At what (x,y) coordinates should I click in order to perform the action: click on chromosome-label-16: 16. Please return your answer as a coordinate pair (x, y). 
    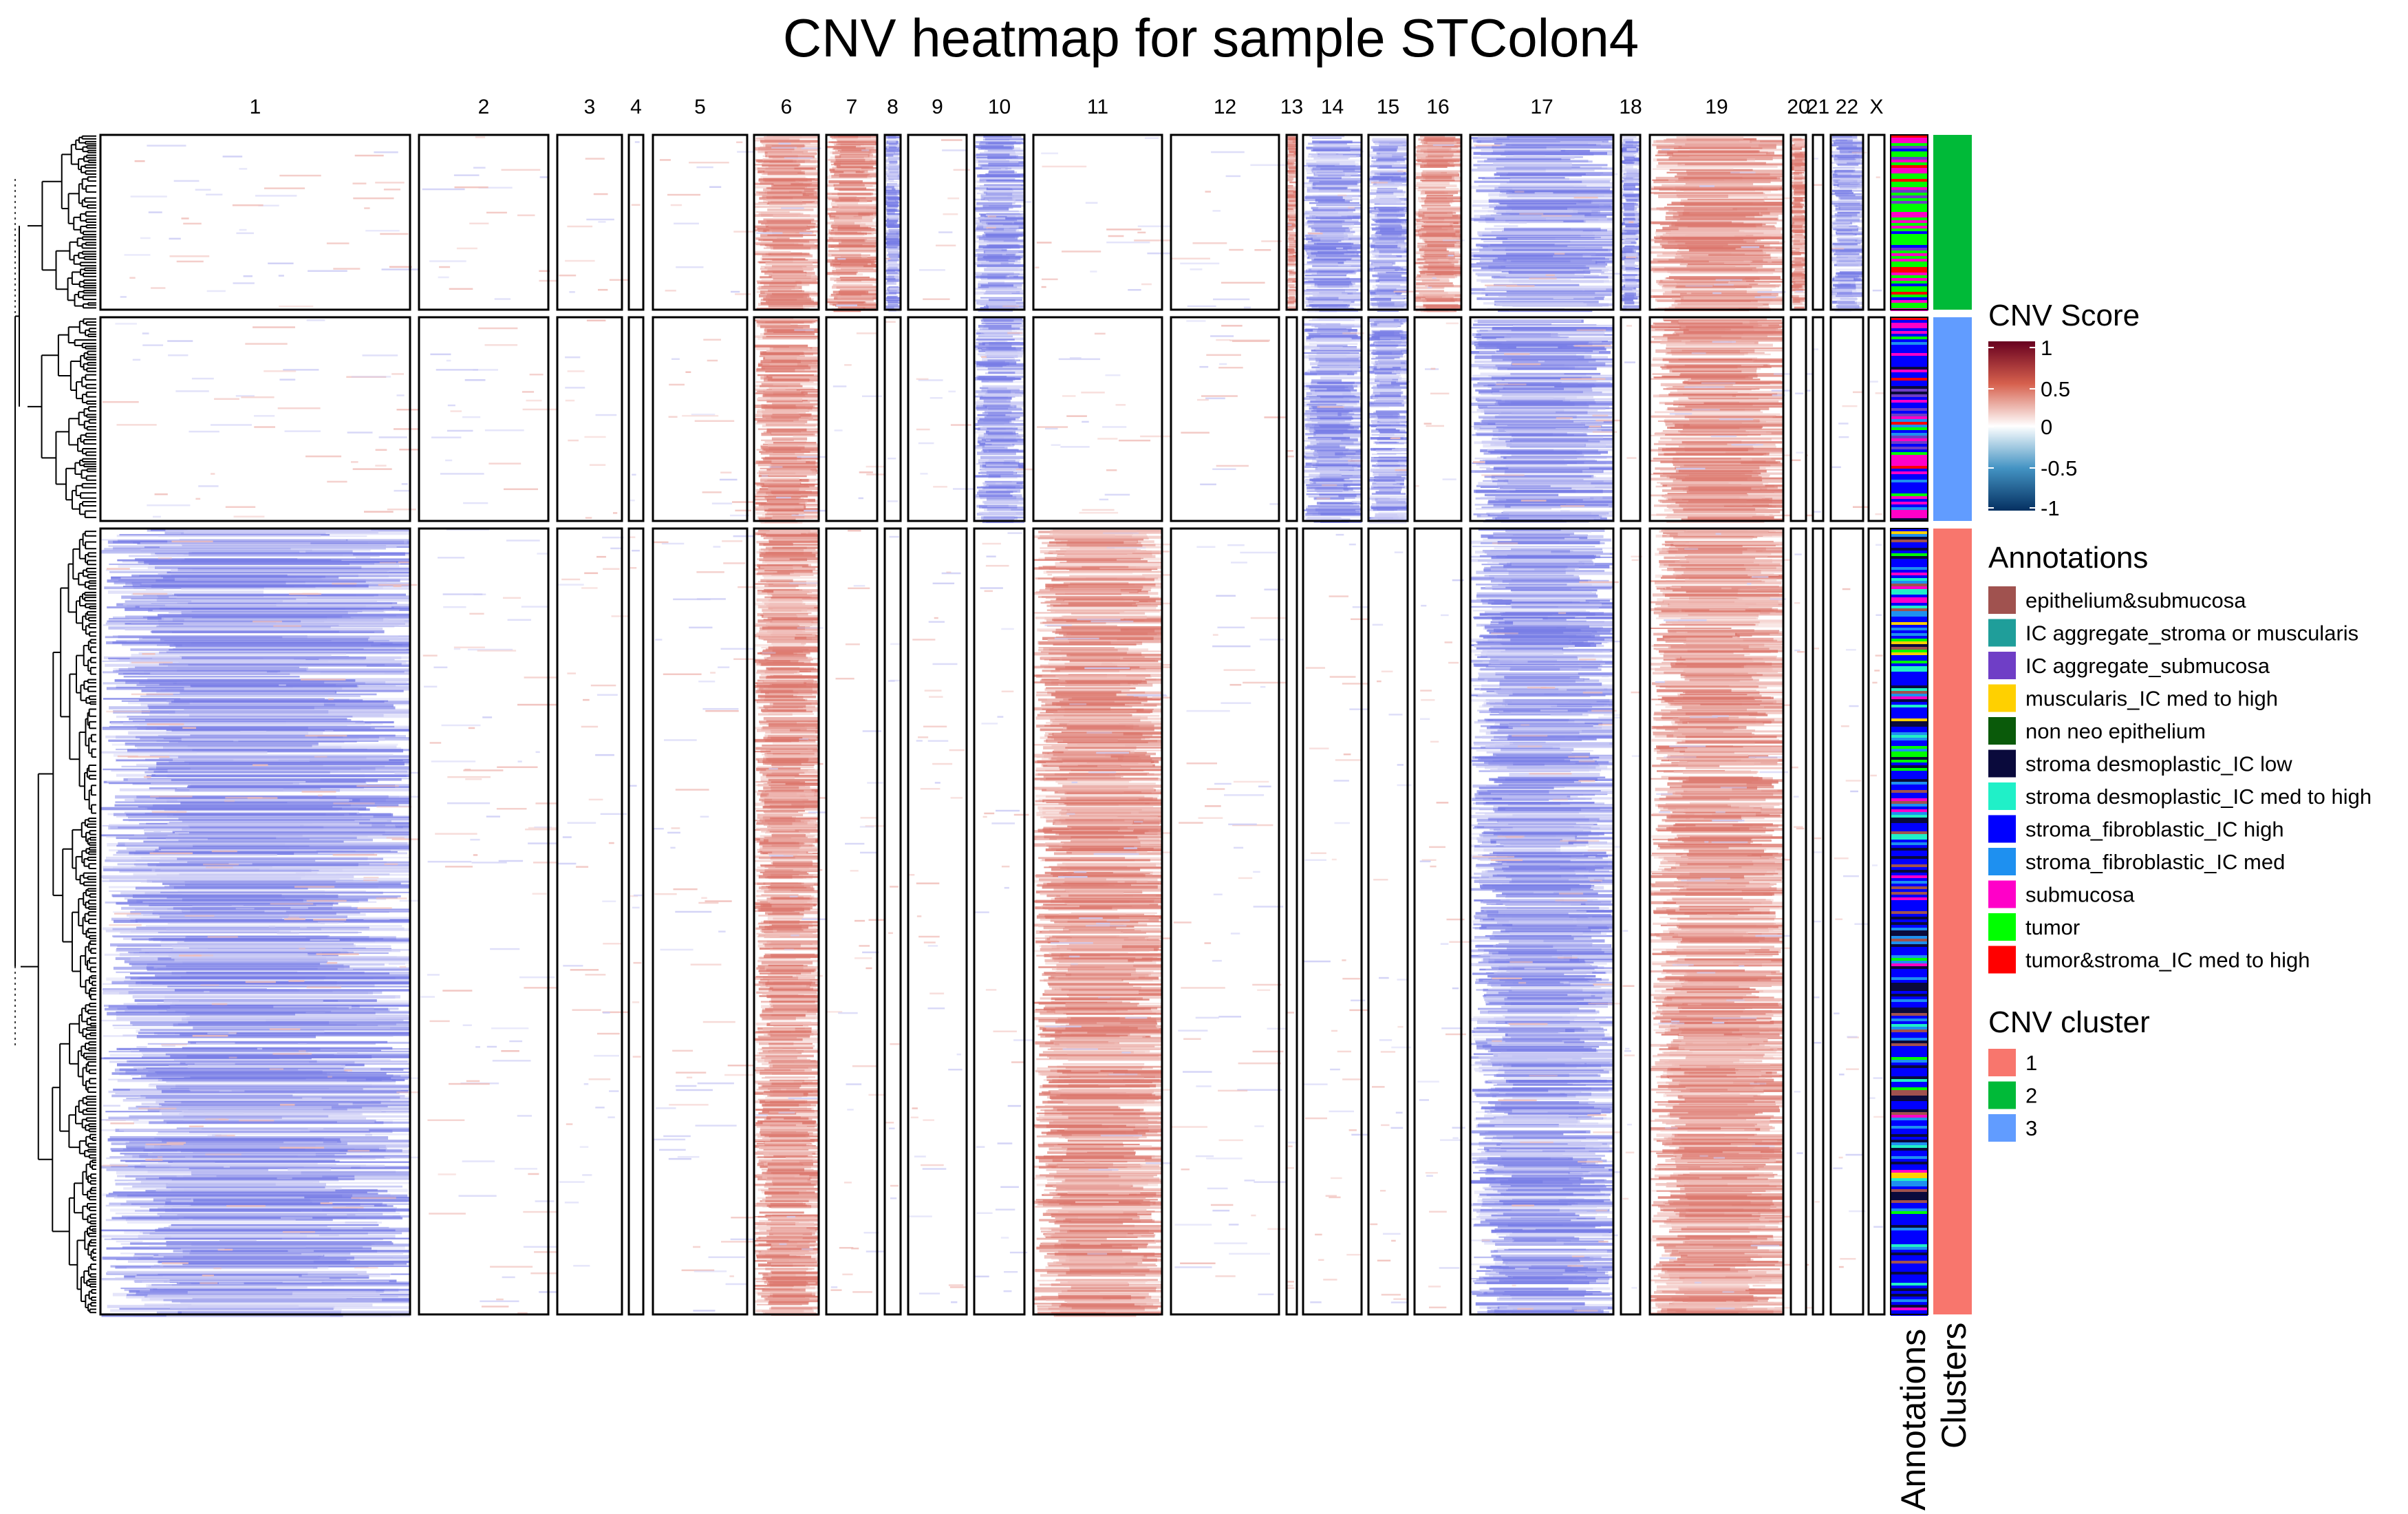
    Looking at the image, I should click on (1437, 107).